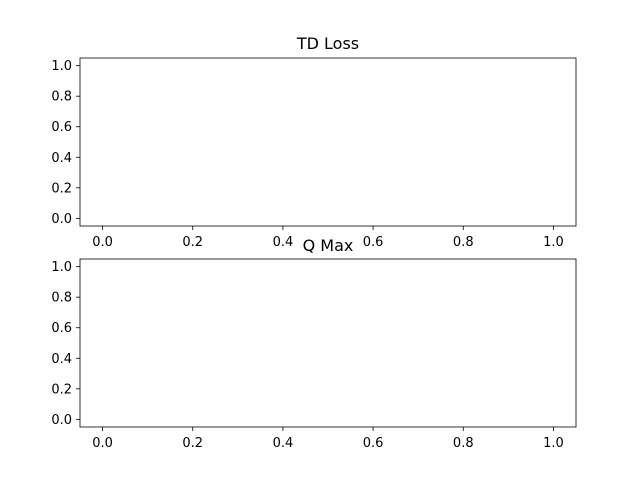 The height and width of the screenshot is (480, 640). Describe the element at coordinates (61, 389) in the screenshot. I see `q-max-y-tick-label: 0.2` at that location.